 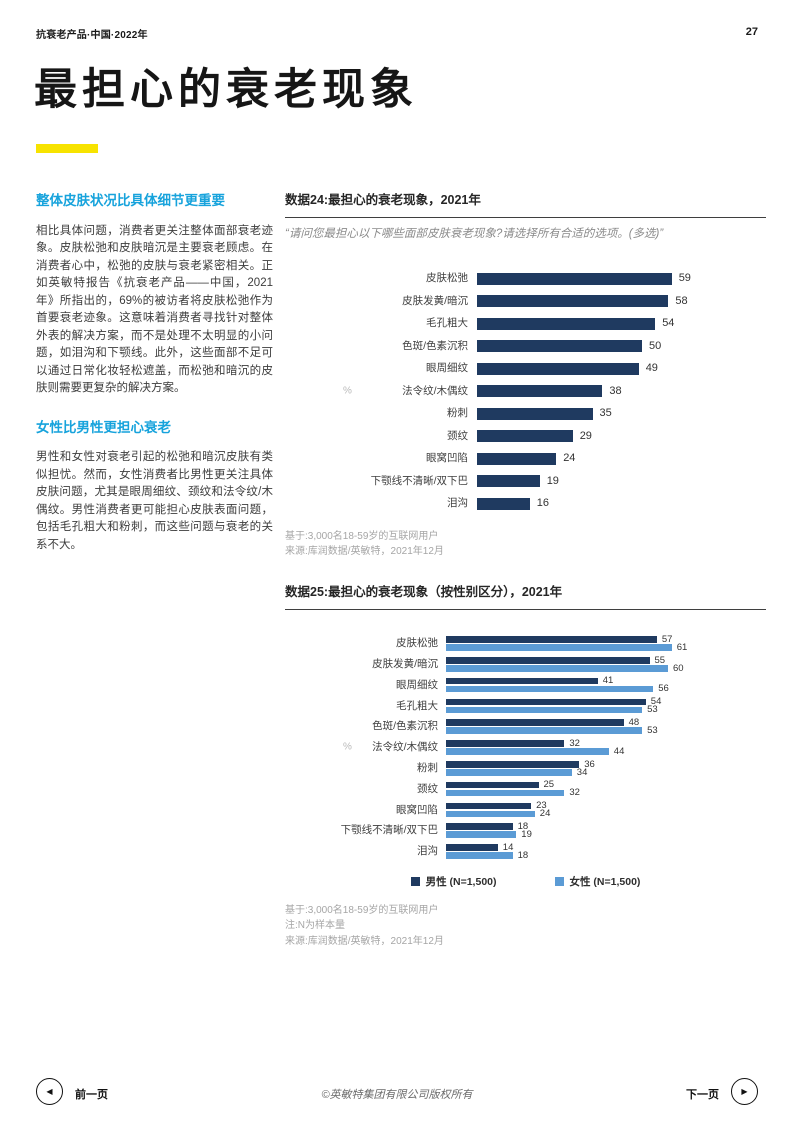 I want to click on figure25-unit-label: %, so click(x=347, y=747).